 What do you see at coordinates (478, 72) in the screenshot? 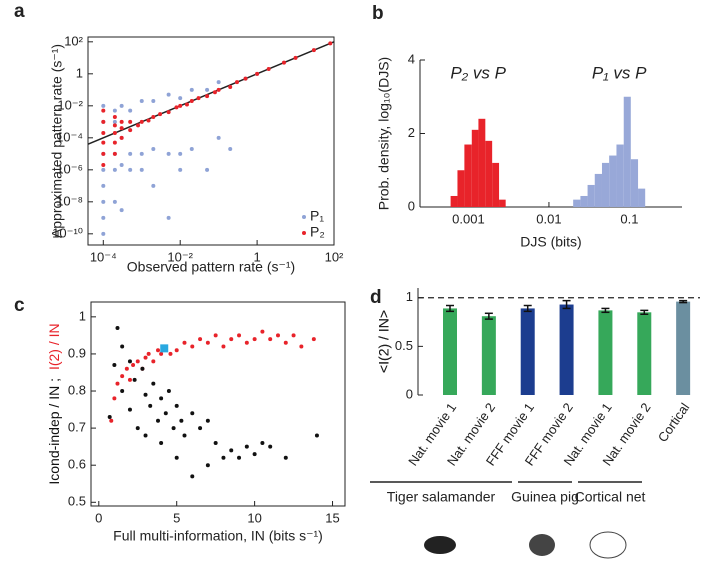
I see `series-label: P₂ vs P` at bounding box center [478, 72].